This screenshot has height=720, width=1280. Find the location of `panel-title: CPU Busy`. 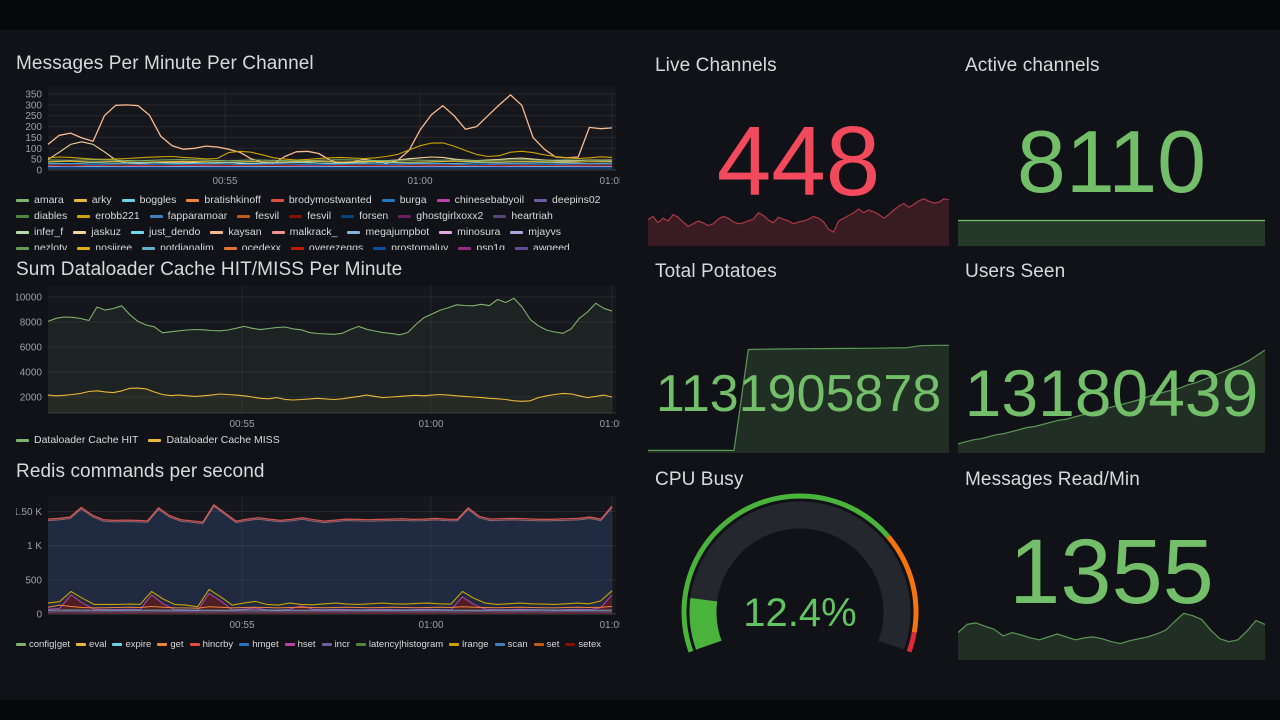

panel-title: CPU Busy is located at coordinates (699, 479).